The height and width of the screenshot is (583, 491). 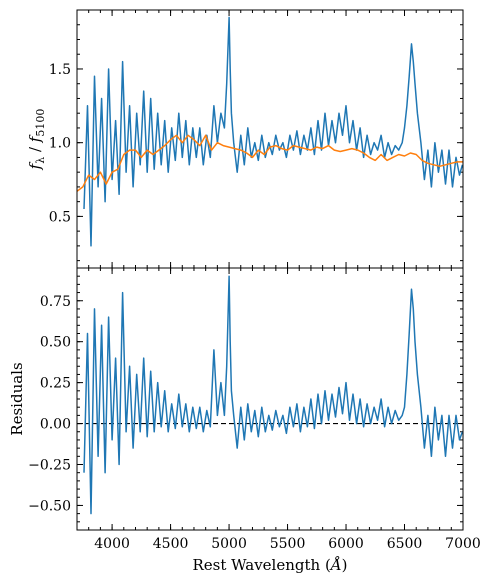 What do you see at coordinates (60, 217) in the screenshot?
I see `y-tick-label: 0.5` at bounding box center [60, 217].